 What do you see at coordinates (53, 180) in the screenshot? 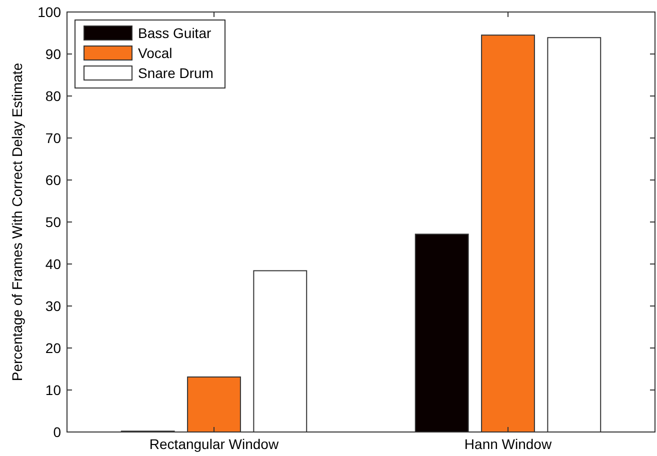
I see `y-tick-label: 60` at bounding box center [53, 180].